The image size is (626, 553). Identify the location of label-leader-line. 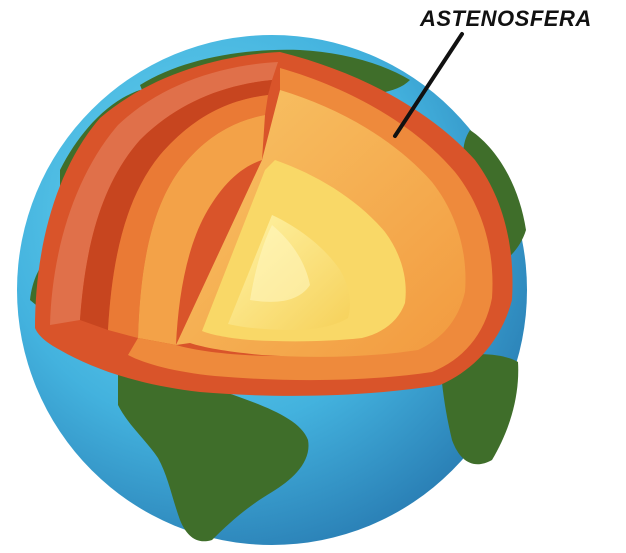
(428, 85).